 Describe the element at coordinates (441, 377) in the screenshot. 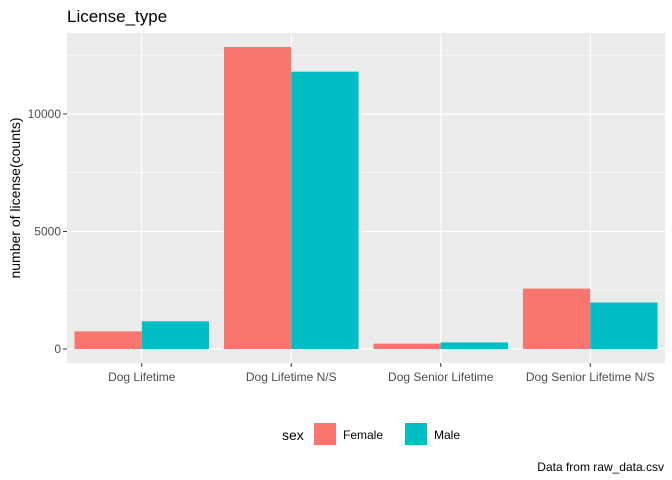

I see `x-tick-label: Dog Senior Lifetime` at that location.